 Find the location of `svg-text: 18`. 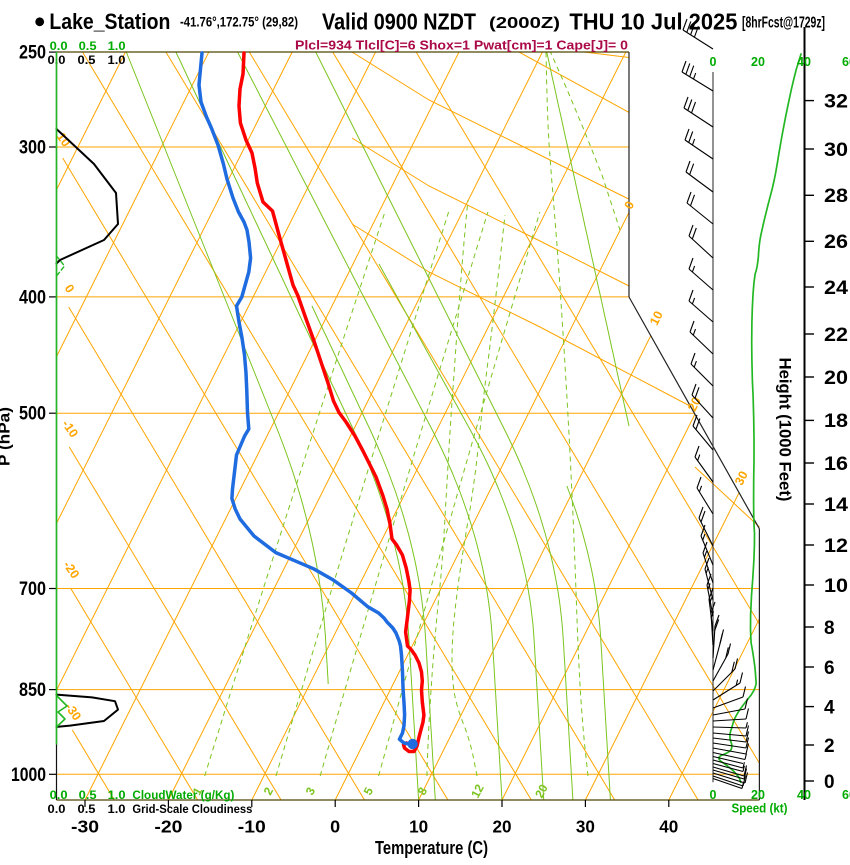

svg-text: 18 is located at coordinates (836, 421).